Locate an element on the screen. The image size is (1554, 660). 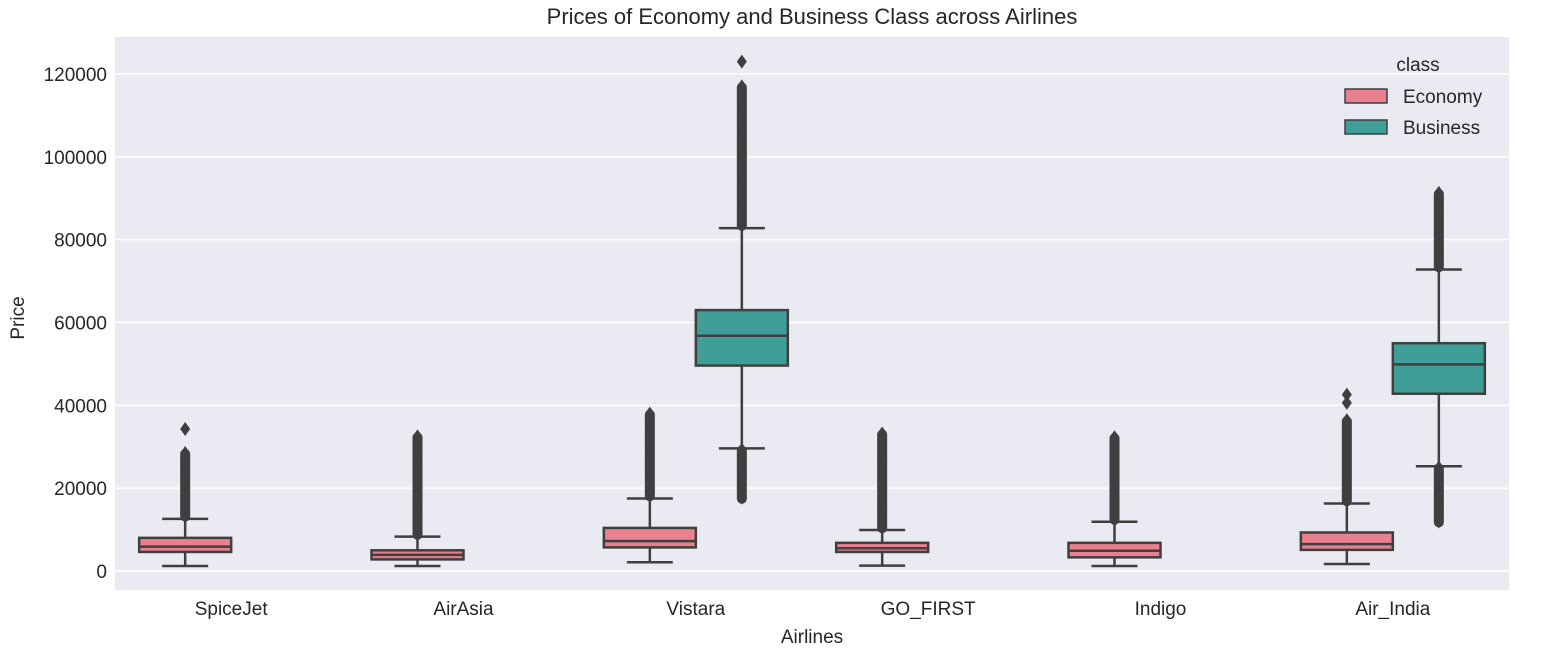
y-tick-labels: 0 20000 40000 60000 80000 100000 120000 is located at coordinates (75, 324).